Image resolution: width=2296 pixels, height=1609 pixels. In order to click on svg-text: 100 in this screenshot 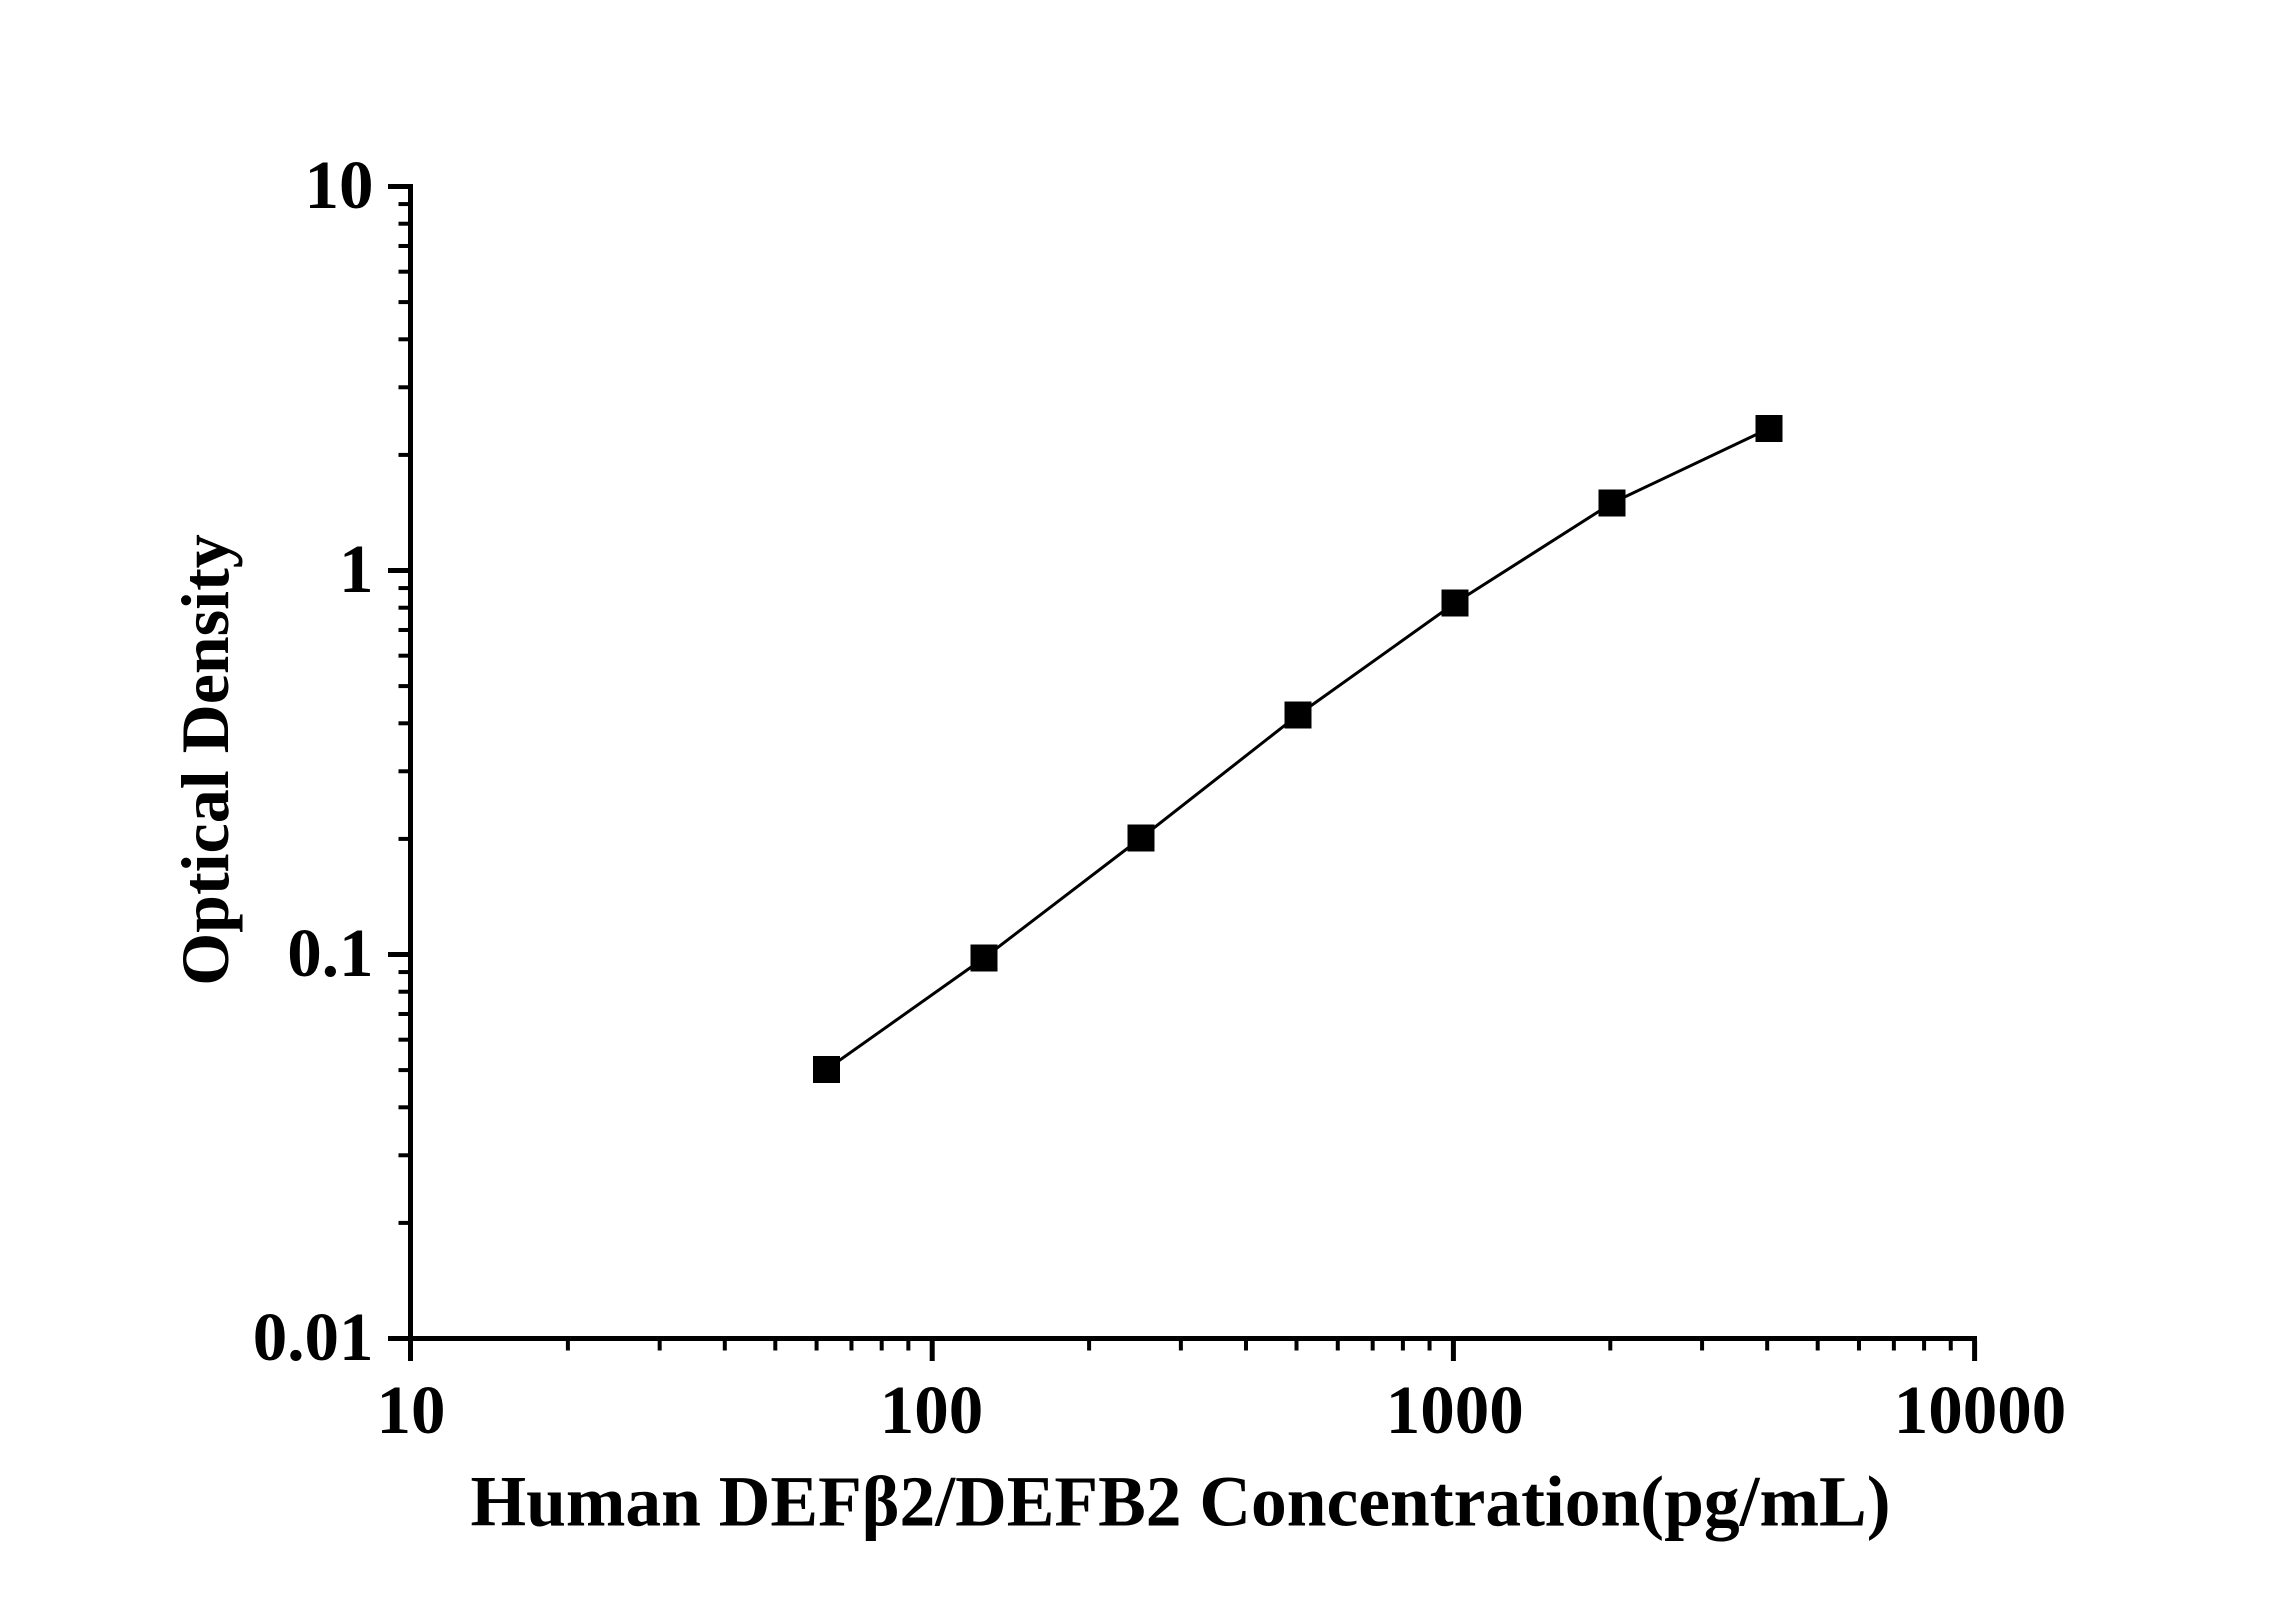, I will do `click(932, 1410)`.